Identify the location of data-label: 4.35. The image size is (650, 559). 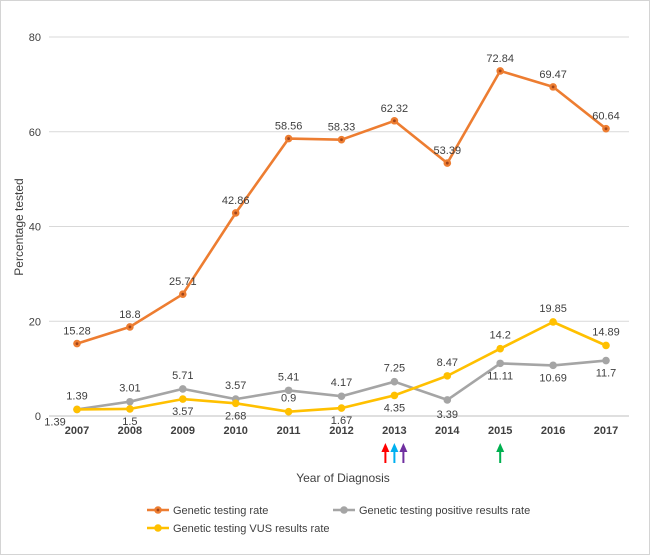
(394, 408).